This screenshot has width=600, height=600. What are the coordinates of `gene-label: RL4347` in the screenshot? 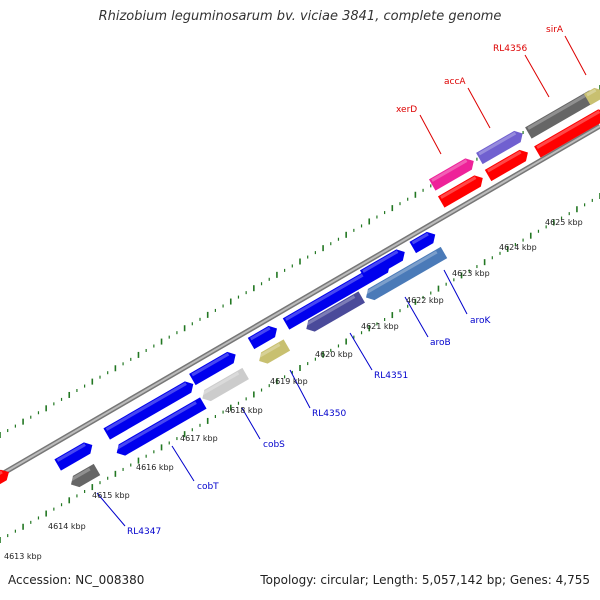 It's located at (144, 532).